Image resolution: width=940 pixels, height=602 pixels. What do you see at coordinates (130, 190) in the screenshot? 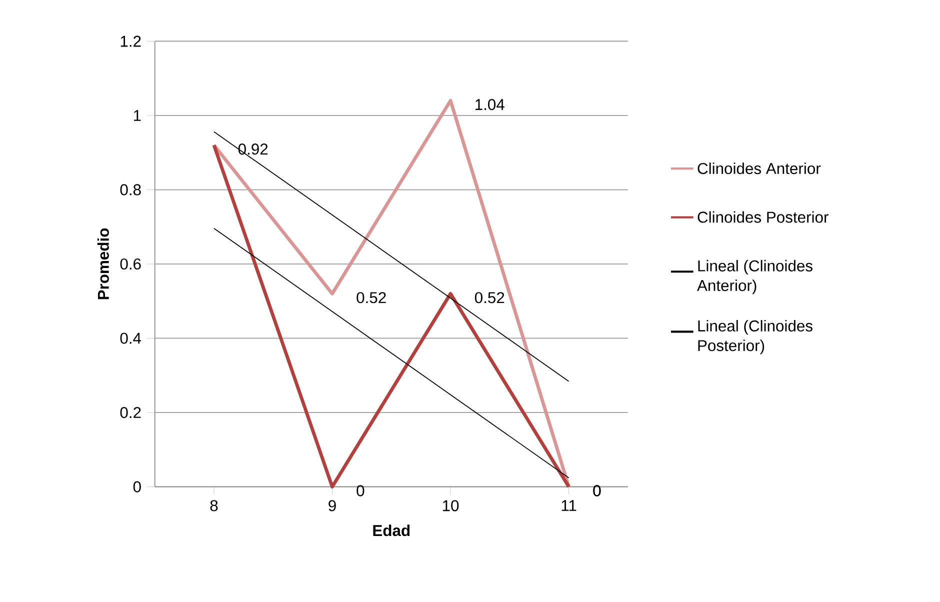
I see `y-tick-label: 0.8` at bounding box center [130, 190].